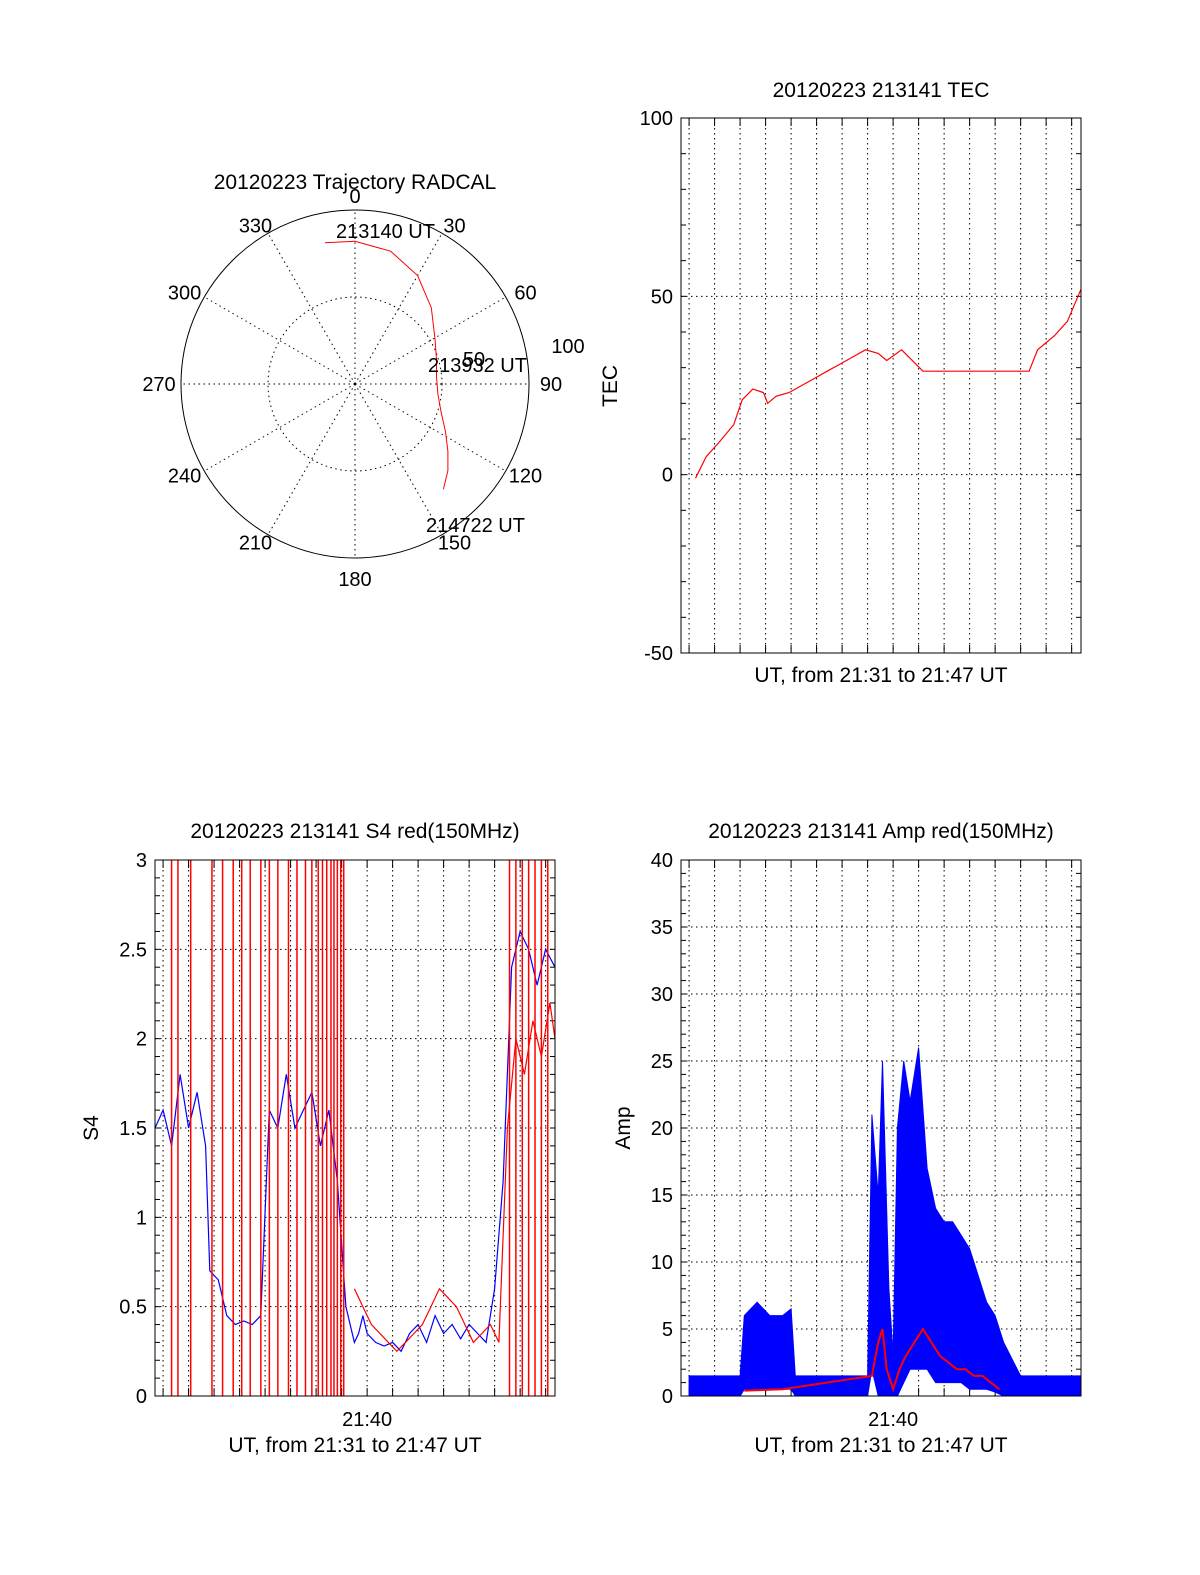  Describe the element at coordinates (667, 476) in the screenshot. I see `tec-ytick-label-1: 0` at that location.